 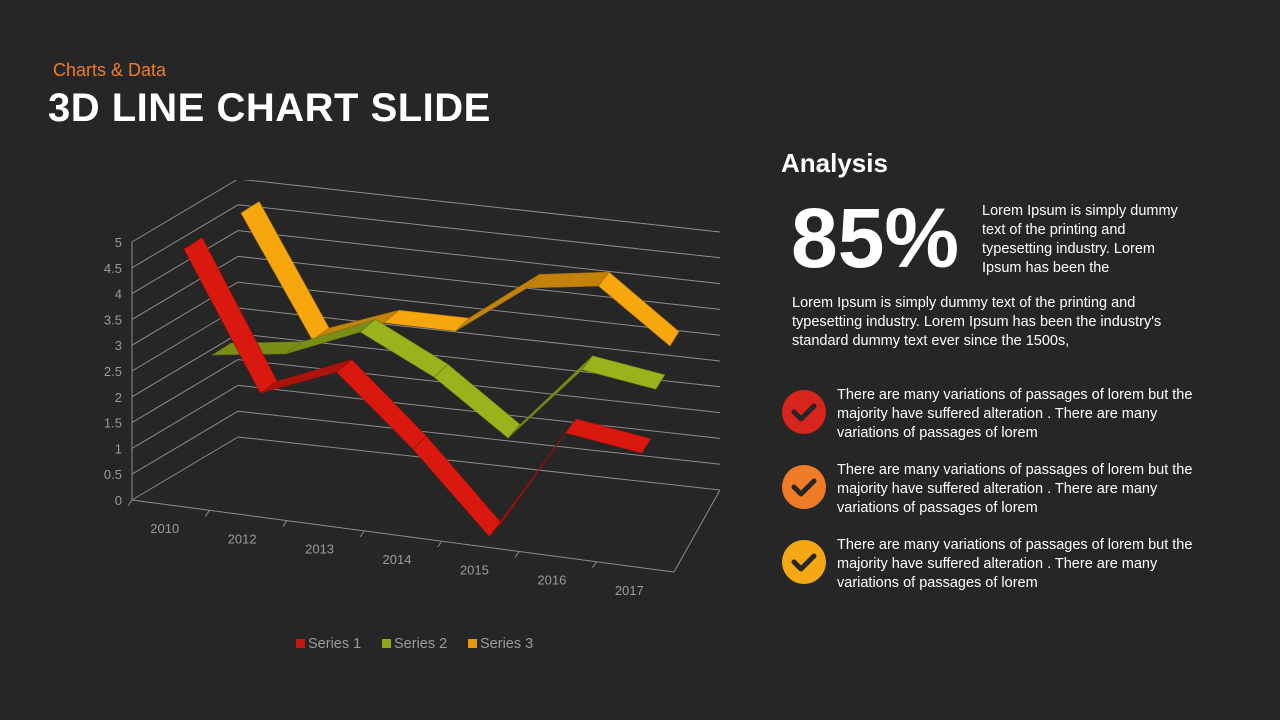 What do you see at coordinates (397, 559) in the screenshot?
I see `x-tick-label: 2014` at bounding box center [397, 559].